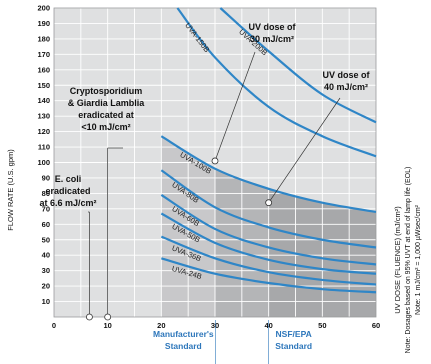 The image size is (431, 364). I want to click on curve-uva-60b, so click(268, 230).